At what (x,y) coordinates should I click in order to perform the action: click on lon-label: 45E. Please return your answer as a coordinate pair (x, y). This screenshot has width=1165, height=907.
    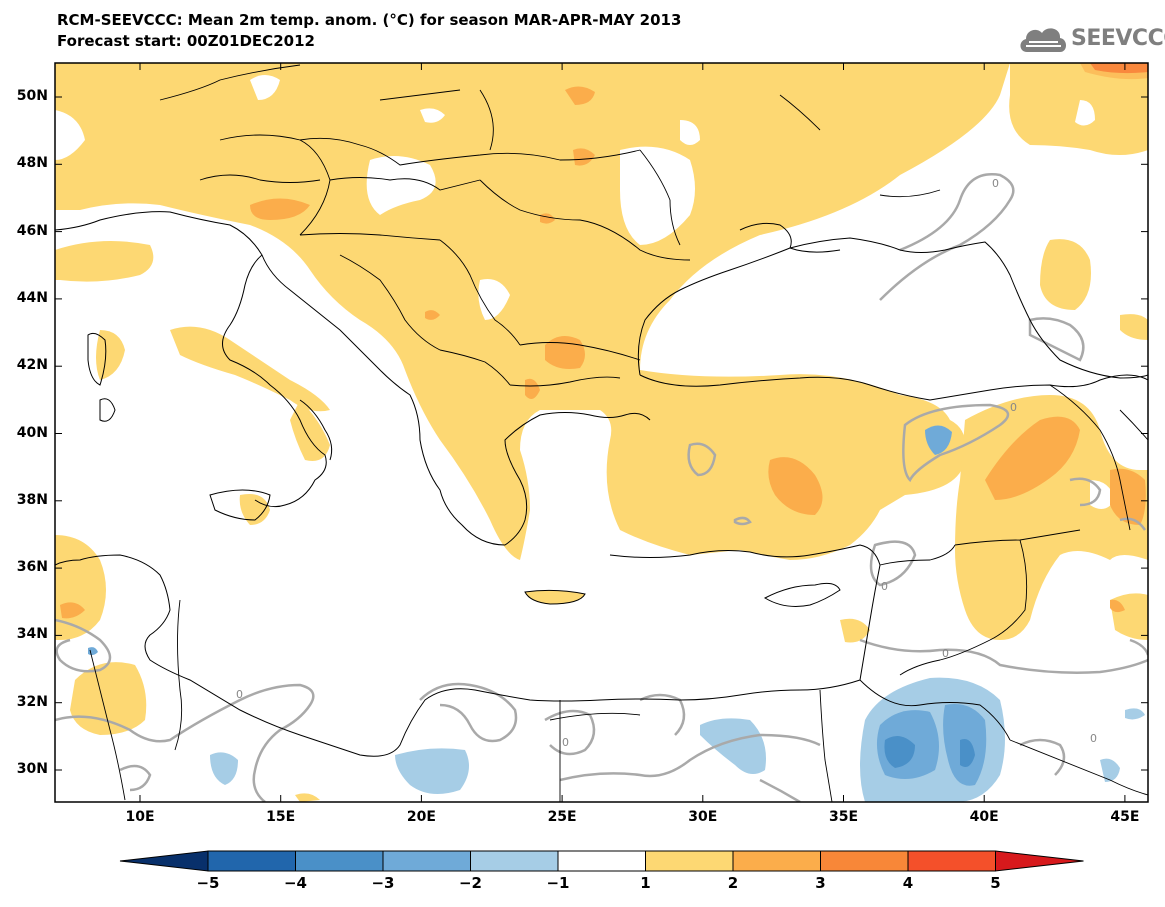
    Looking at the image, I should click on (1125, 817).